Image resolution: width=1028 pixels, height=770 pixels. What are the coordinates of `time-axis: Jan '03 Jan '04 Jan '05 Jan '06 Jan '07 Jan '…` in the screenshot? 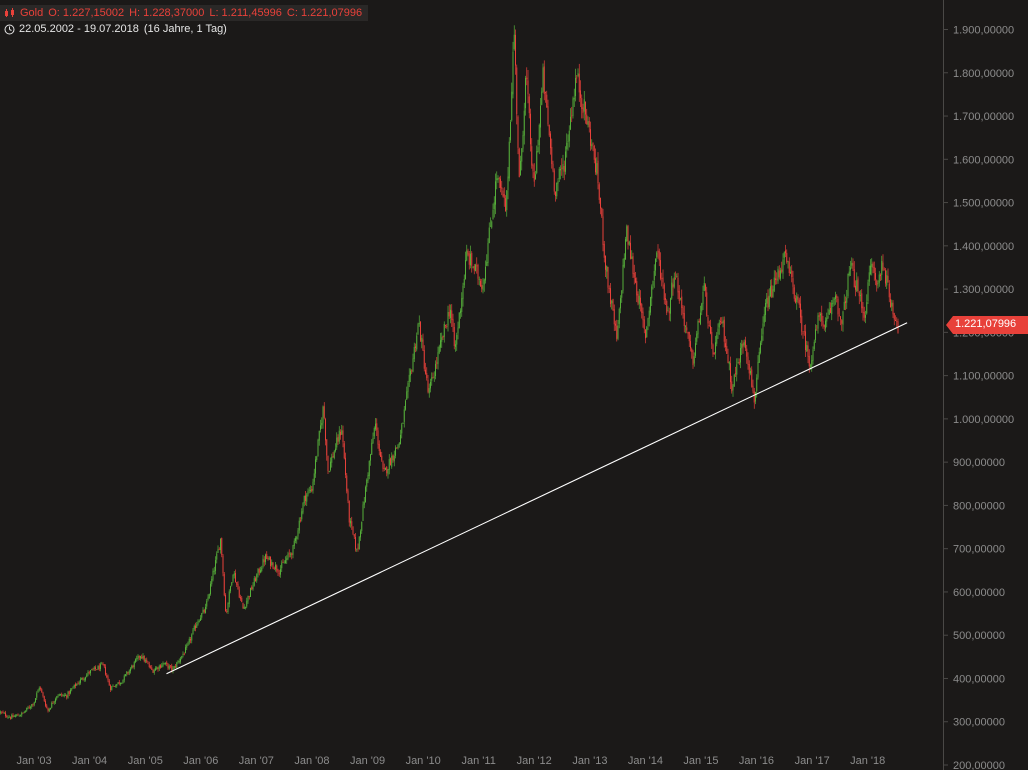 It's located at (451, 761).